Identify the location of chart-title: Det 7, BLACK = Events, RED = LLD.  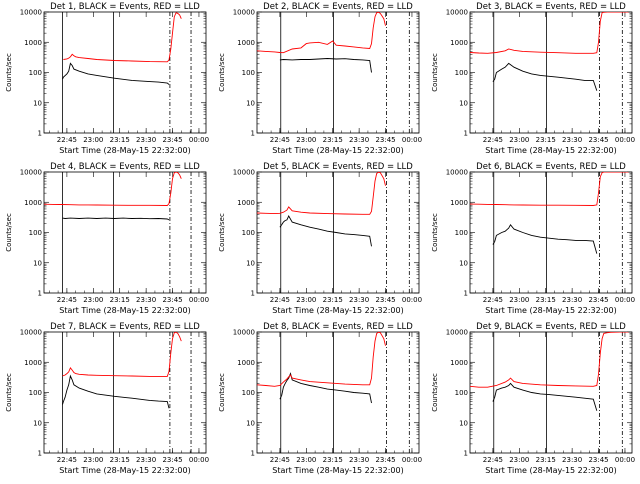
(125, 327).